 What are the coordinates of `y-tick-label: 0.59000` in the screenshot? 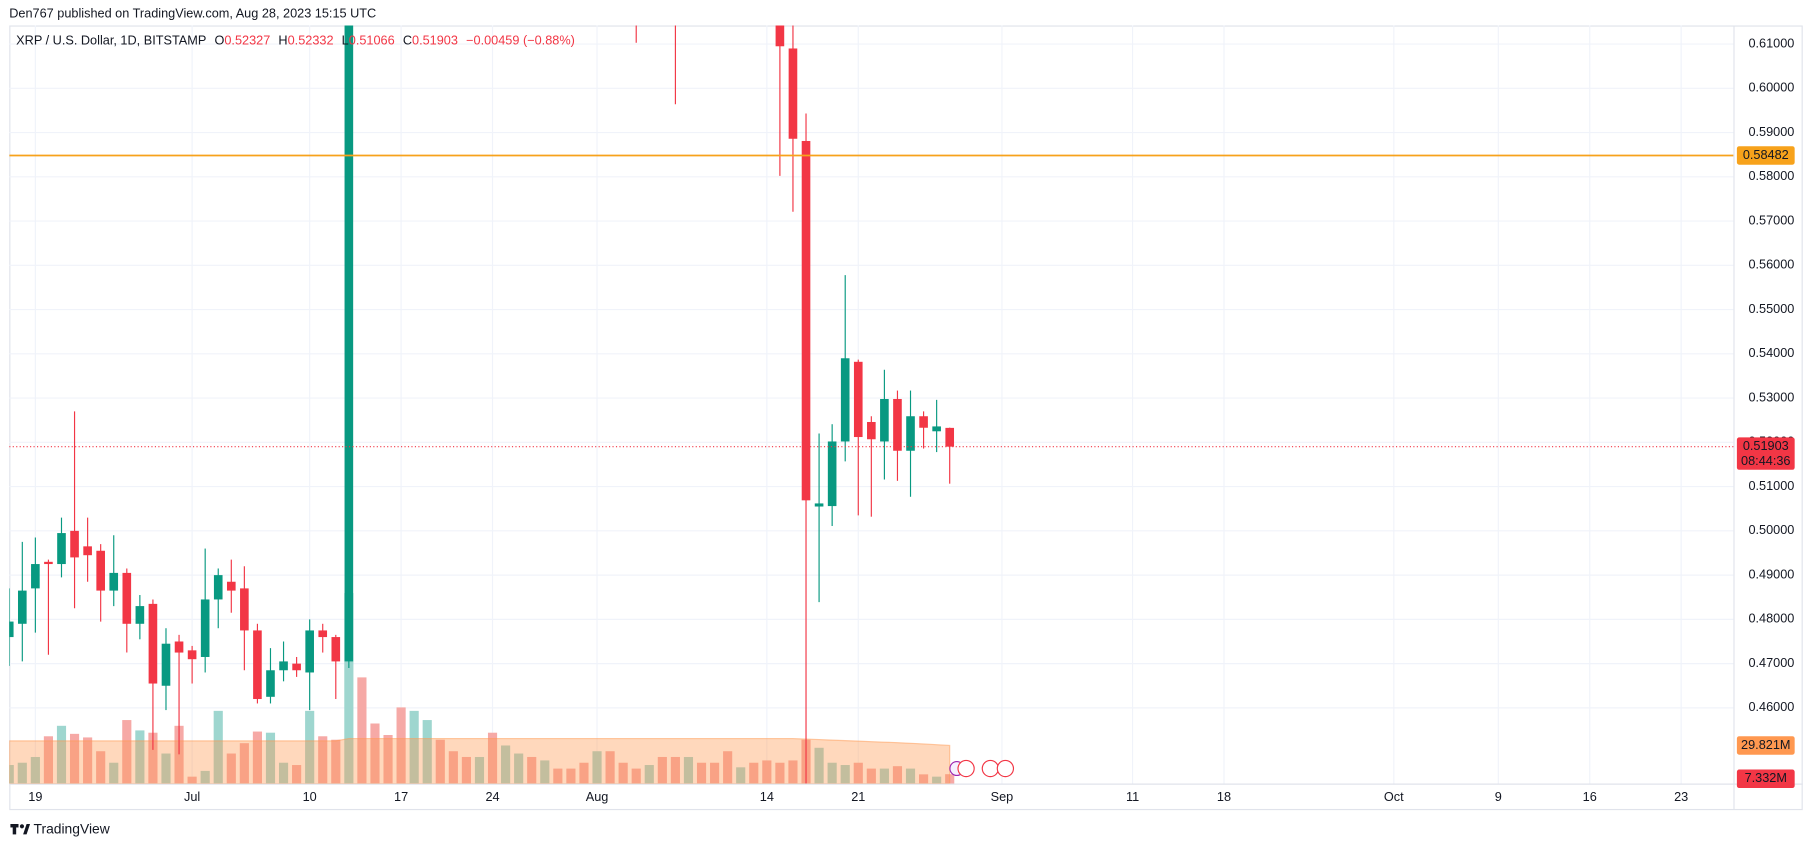 It's located at (1771, 131).